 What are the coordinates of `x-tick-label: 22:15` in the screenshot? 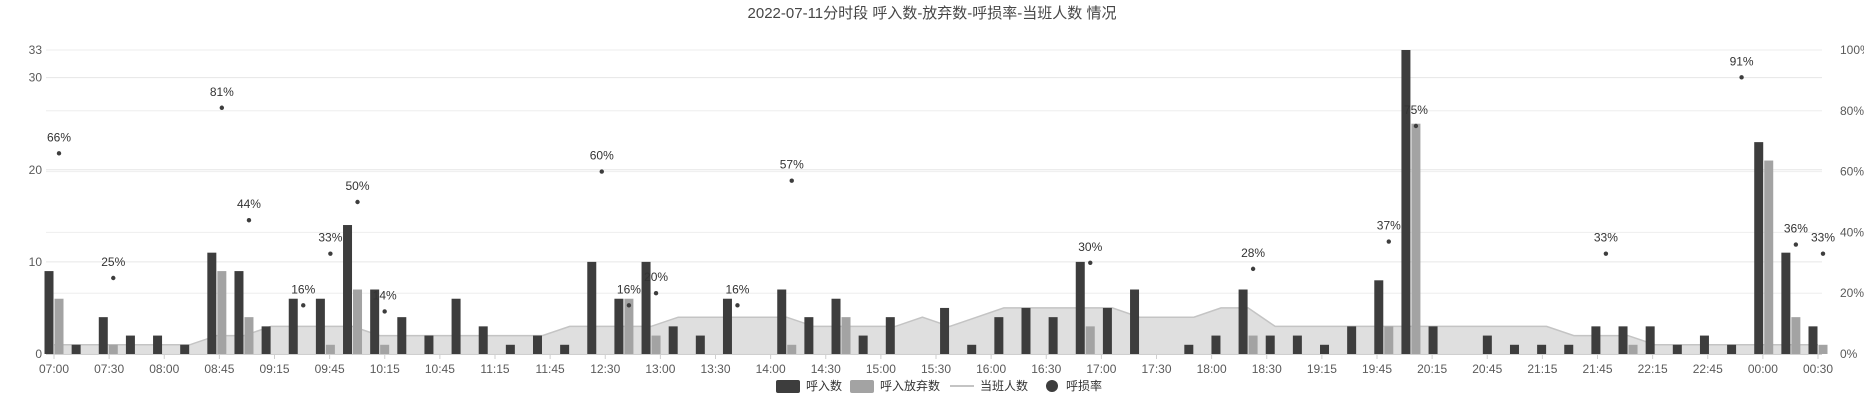 It's located at (1653, 369).